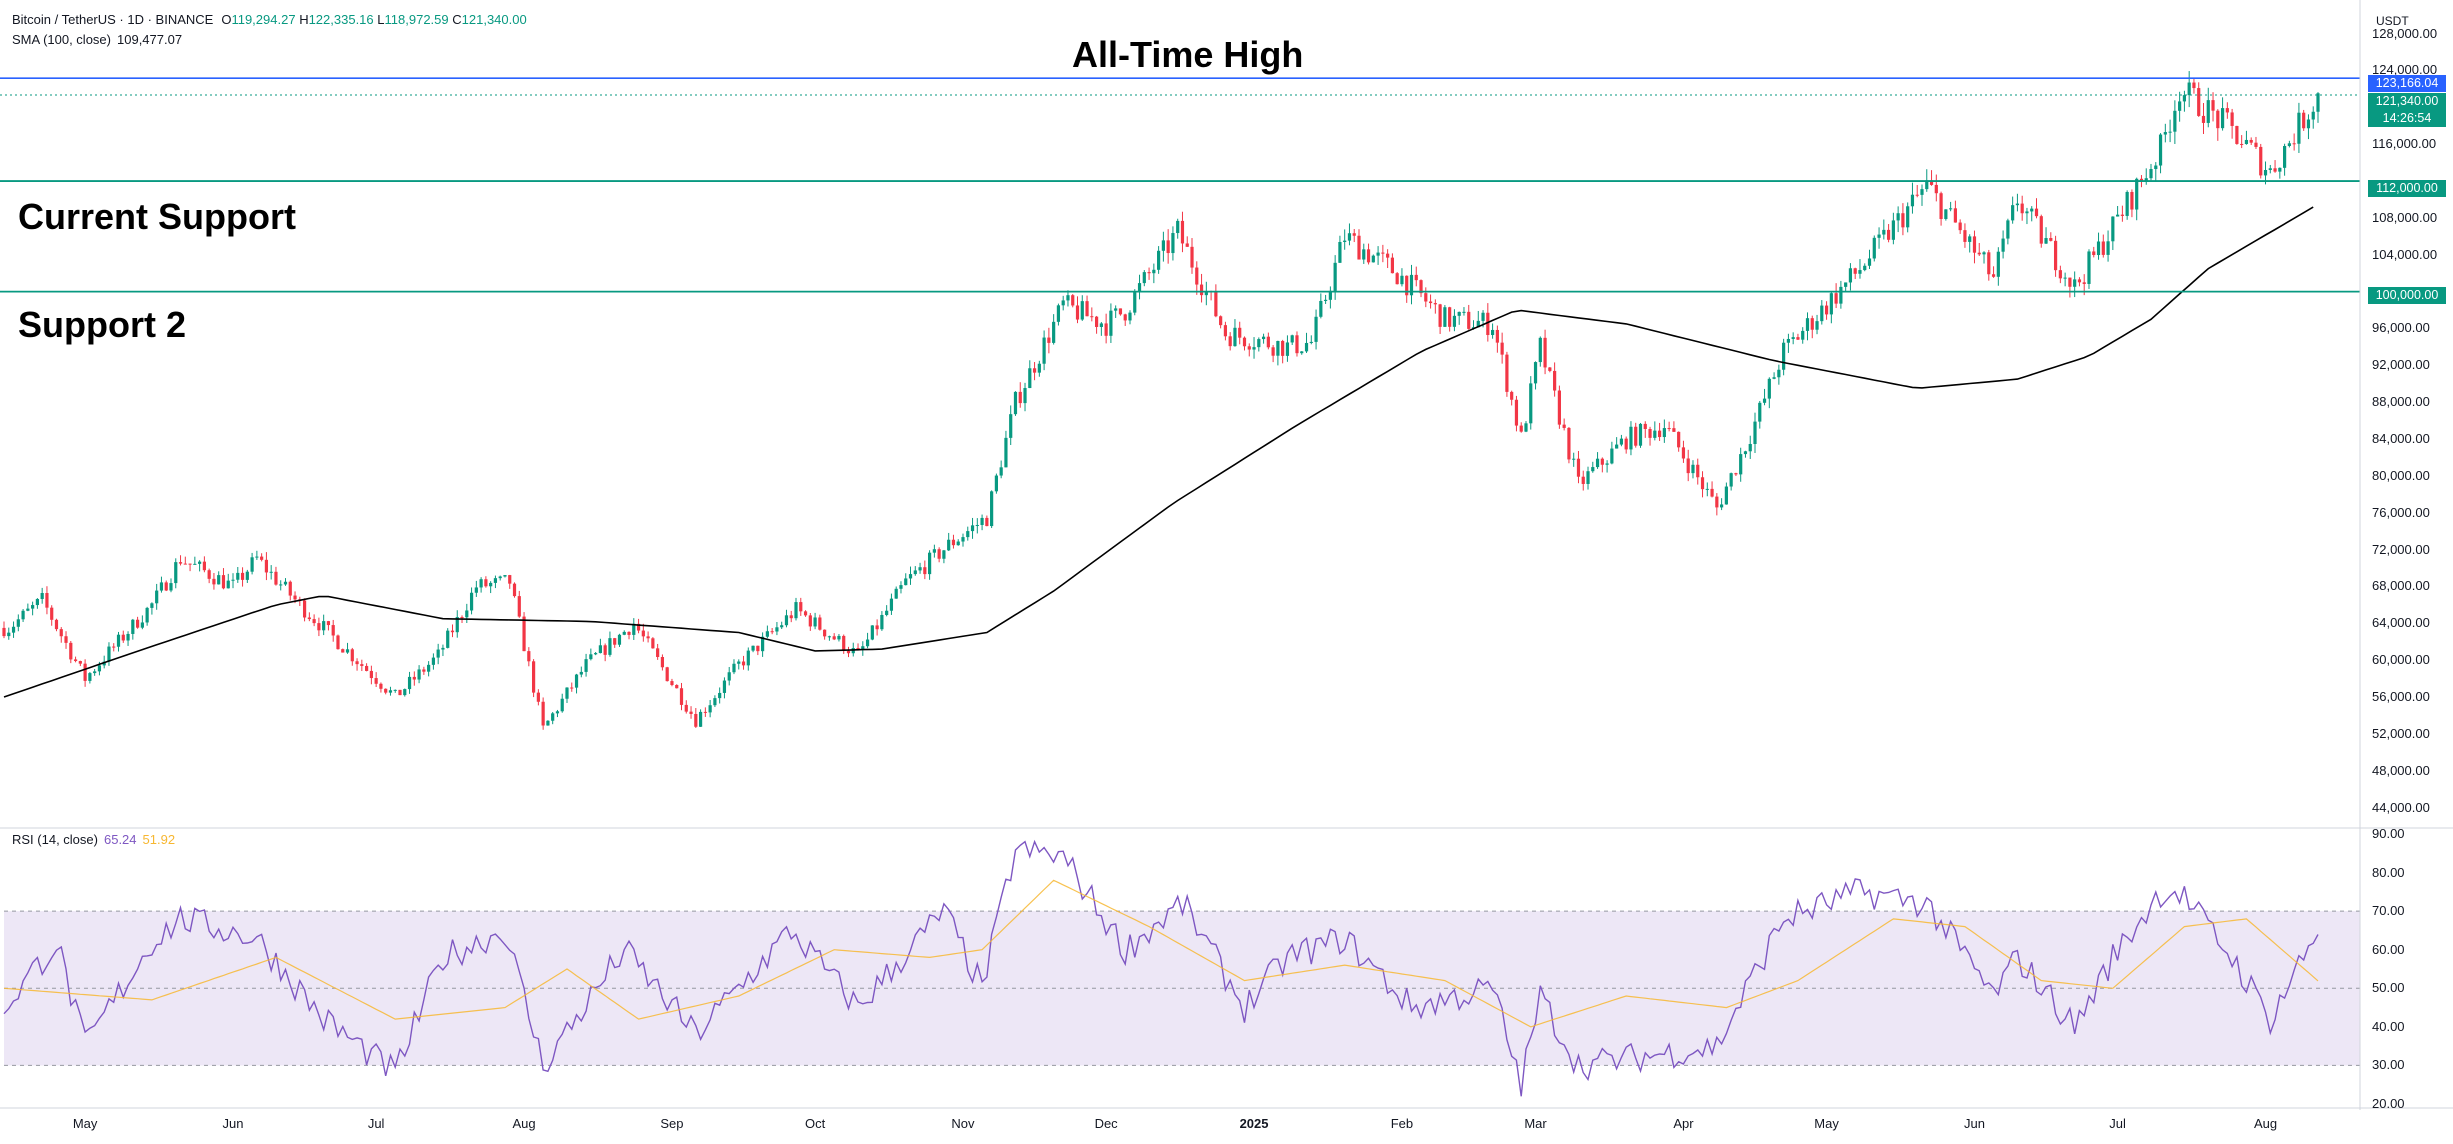 The width and height of the screenshot is (2453, 1144). Describe the element at coordinates (113, 19) in the screenshot. I see `symbol-title: Bitcoin / TetherUS · 1D · BINANCE` at that location.